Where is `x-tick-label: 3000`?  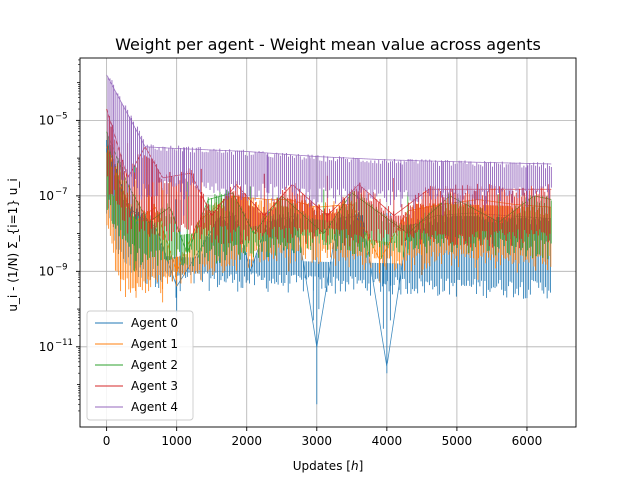
x-tick-label: 3000 is located at coordinates (317, 441).